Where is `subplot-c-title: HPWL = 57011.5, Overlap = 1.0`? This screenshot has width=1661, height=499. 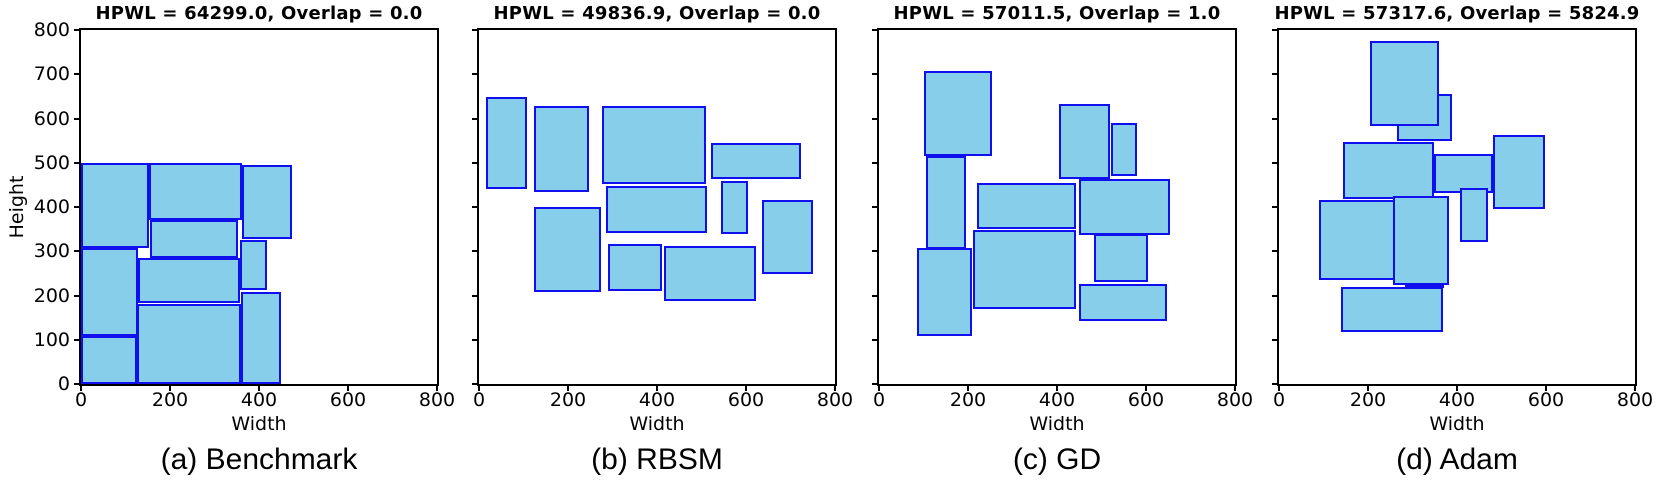
subplot-c-title: HPWL = 57011.5, Overlap = 1.0 is located at coordinates (1057, 13).